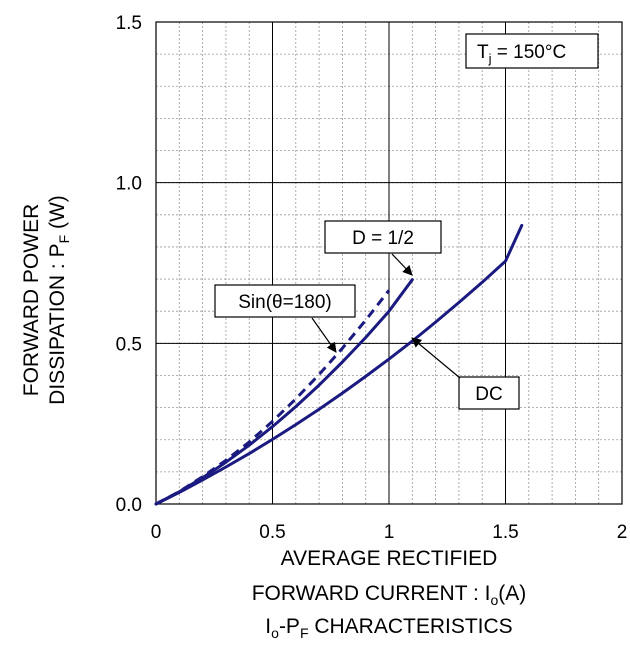 The width and height of the screenshot is (630, 645). Describe the element at coordinates (129, 184) in the screenshot. I see `y-tick-label: 1.0` at that location.